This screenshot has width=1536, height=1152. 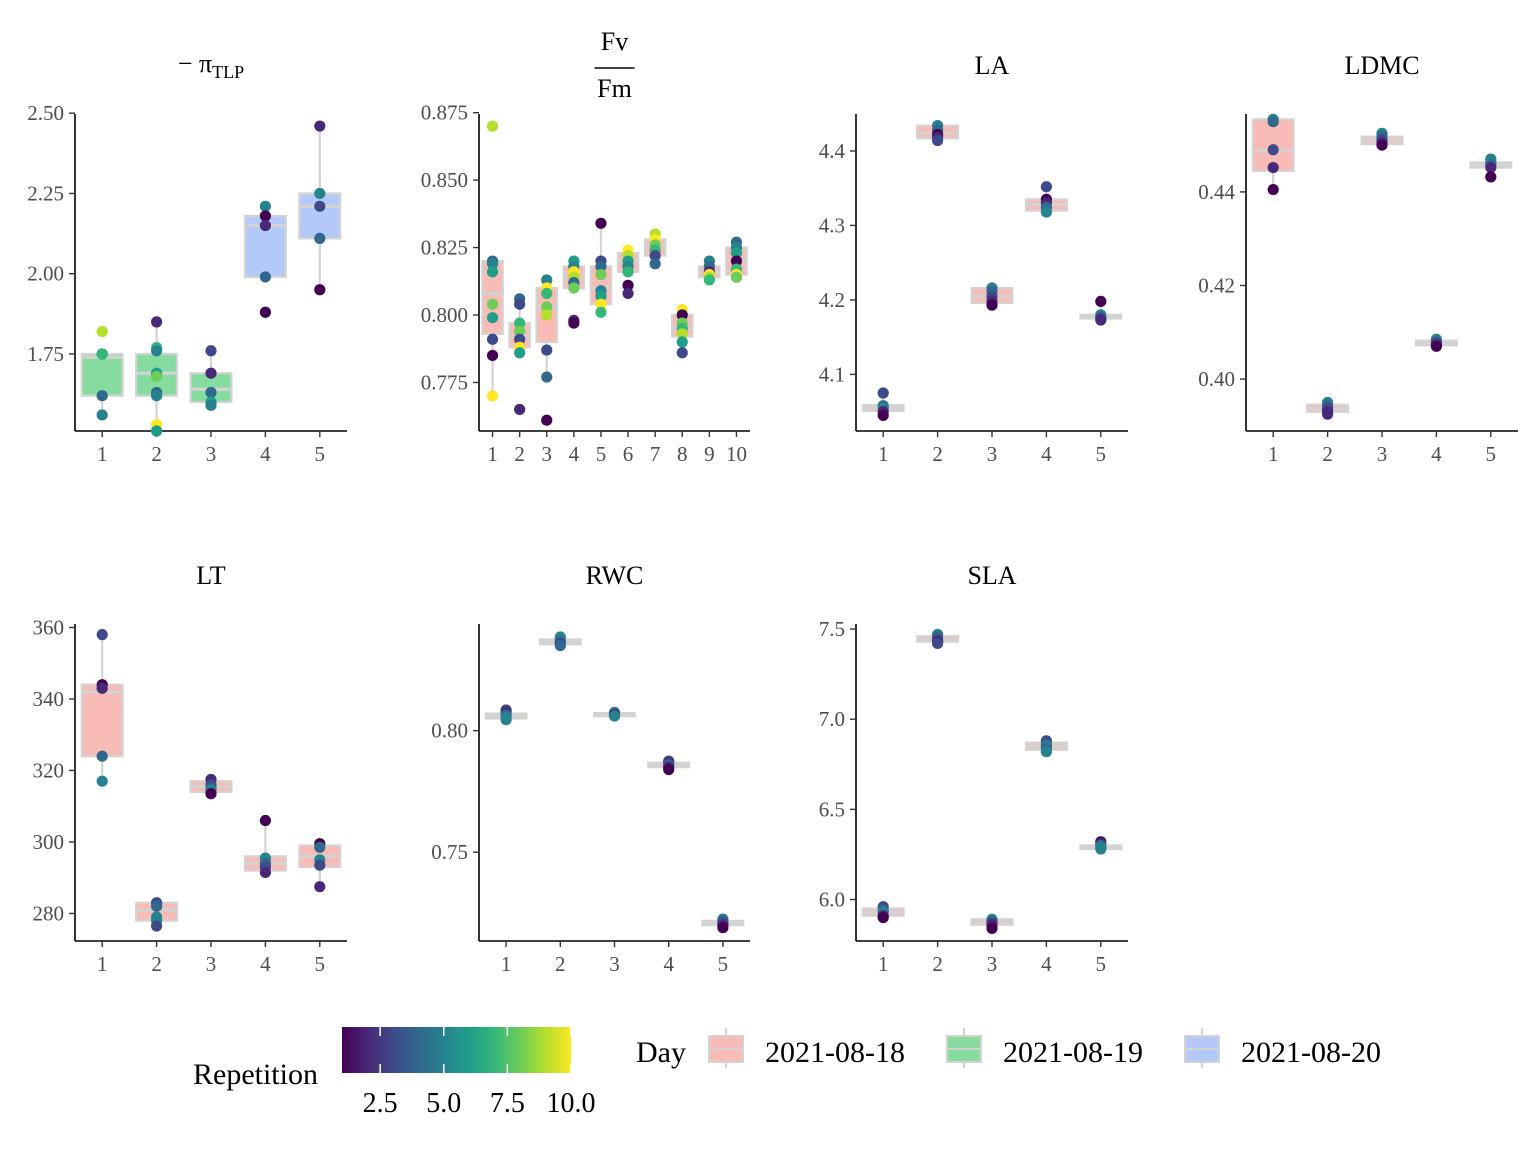 What do you see at coordinates (590, 768) in the screenshot?
I see `panel-6: RWC 0.75 0.80 1 2 3 4 5` at bounding box center [590, 768].